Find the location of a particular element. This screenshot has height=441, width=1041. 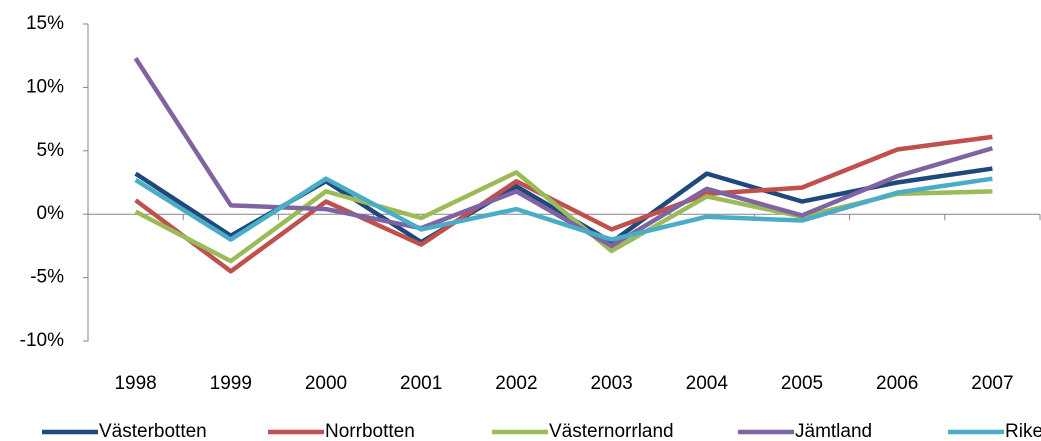

legend-label: Västerbotten is located at coordinates (153, 431).